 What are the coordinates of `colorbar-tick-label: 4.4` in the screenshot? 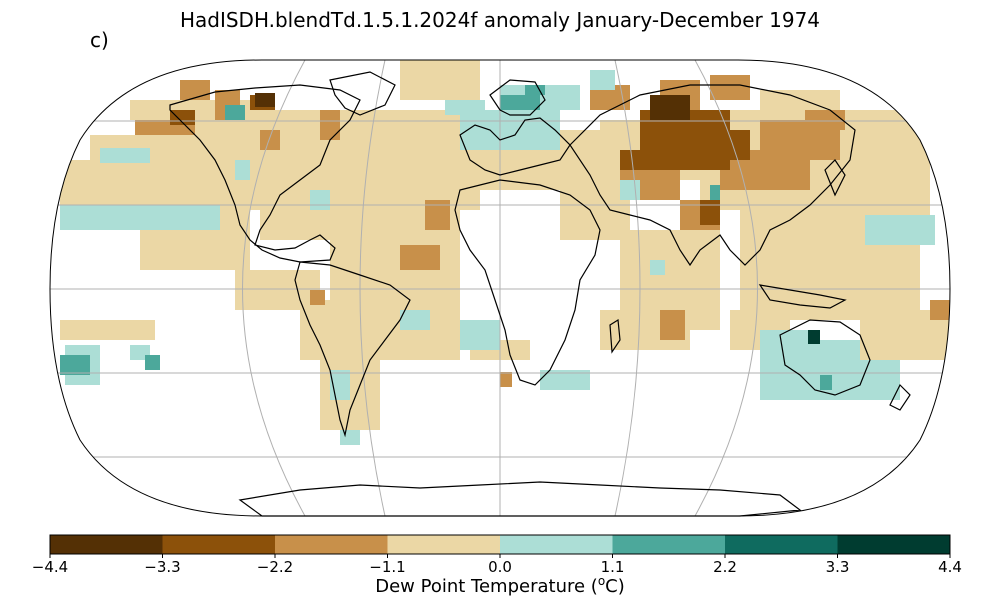 It's located at (950, 567).